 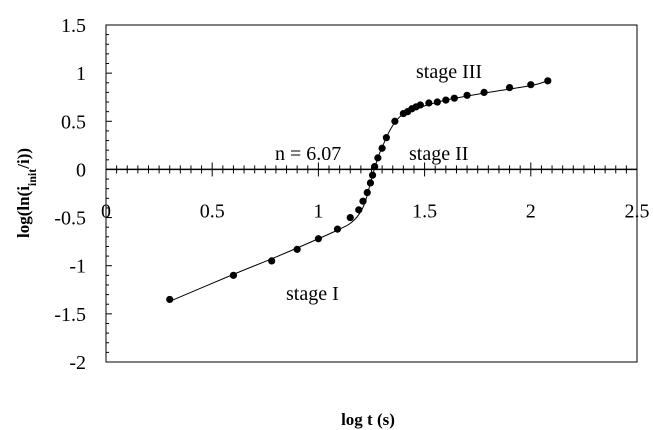 What do you see at coordinates (109, 193) in the screenshot?
I see `y-axis-ticks` at bounding box center [109, 193].